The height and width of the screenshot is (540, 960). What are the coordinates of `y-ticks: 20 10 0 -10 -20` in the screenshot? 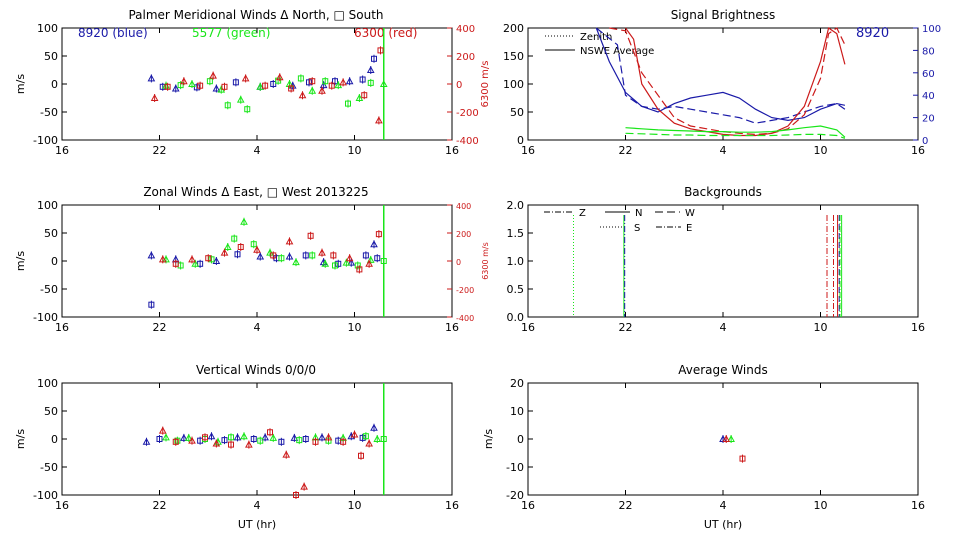 It's located at (519, 439).